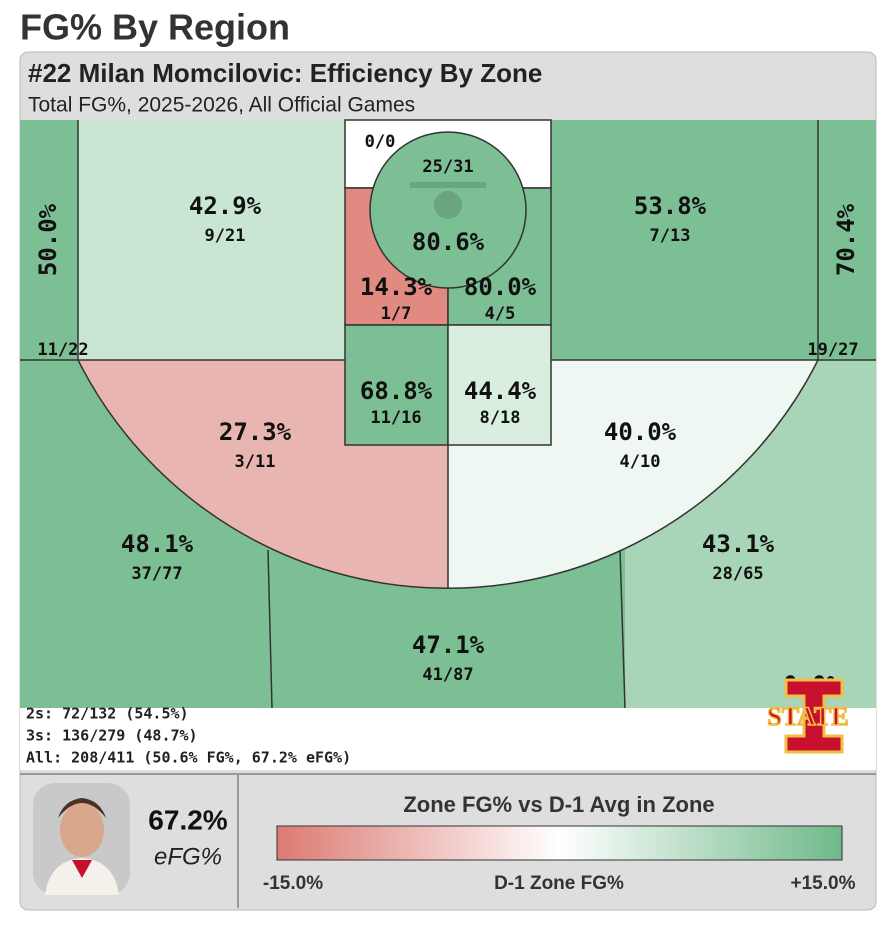  Describe the element at coordinates (832, 350) in the screenshot. I see `zone-makes: 19/27` at that location.